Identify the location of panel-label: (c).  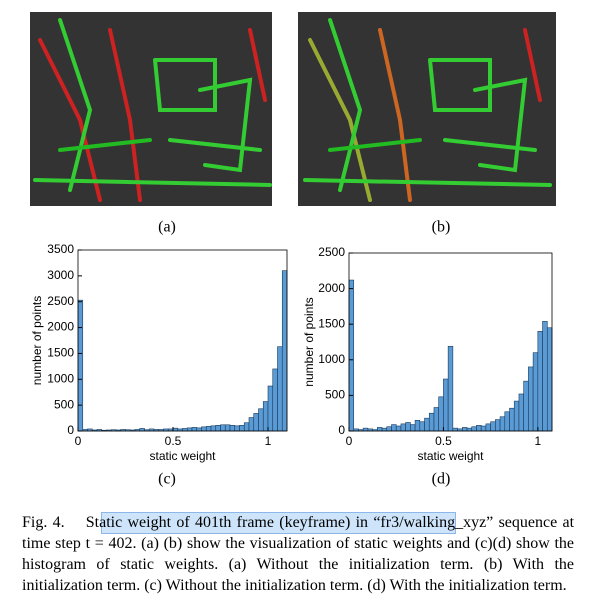
(167, 479).